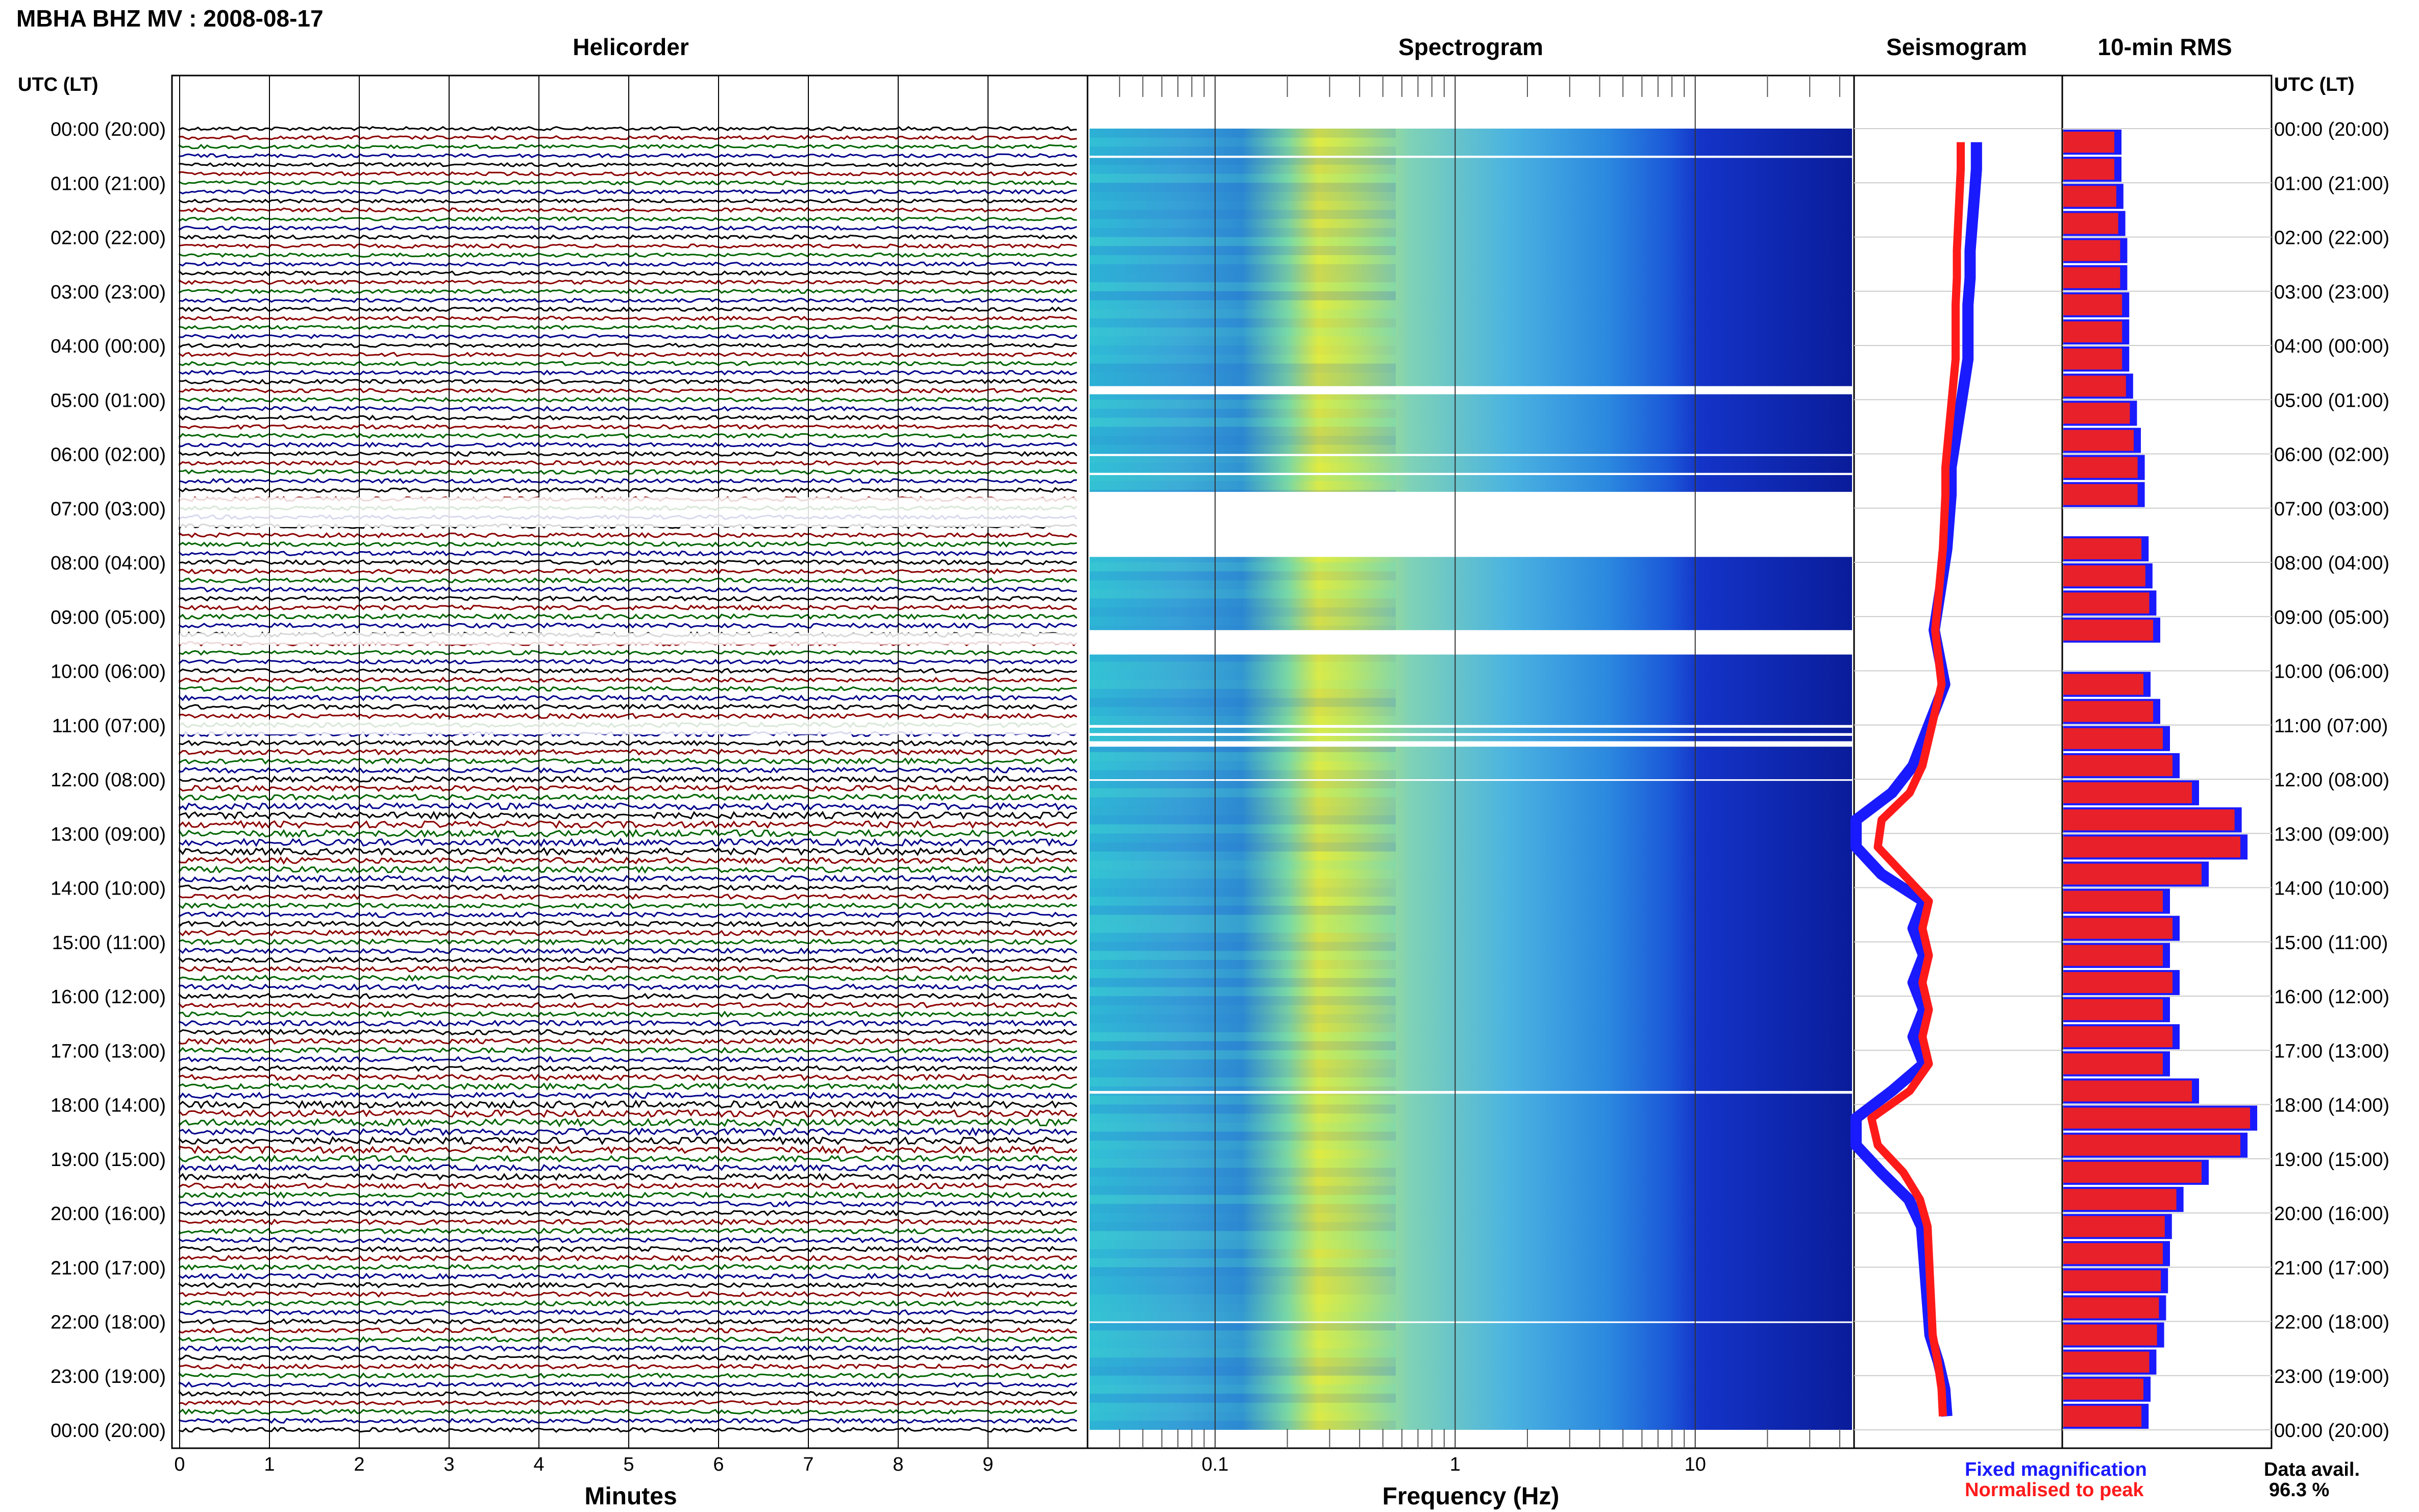 The width and height of the screenshot is (2419, 1512). I want to click on time-label-left: 07:00 (03:00), so click(108, 509).